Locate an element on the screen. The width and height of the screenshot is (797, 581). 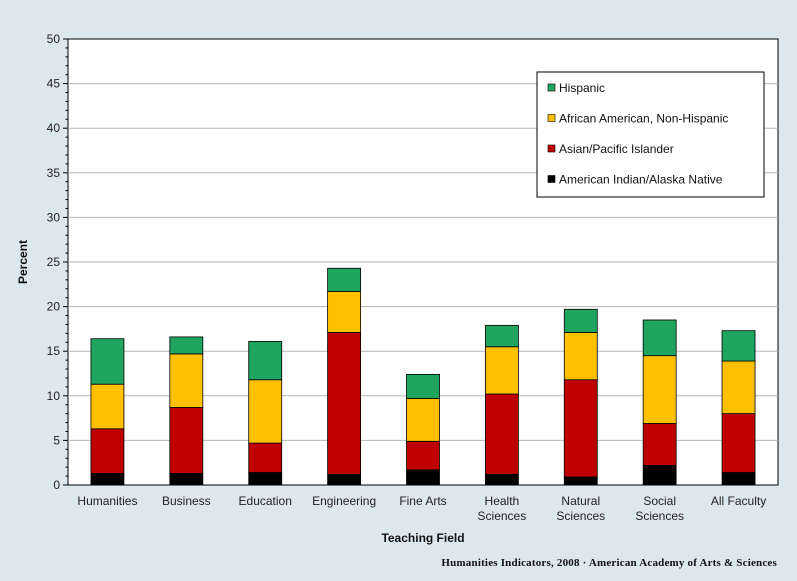
y-tick-label: 50 is located at coordinates (54, 39).